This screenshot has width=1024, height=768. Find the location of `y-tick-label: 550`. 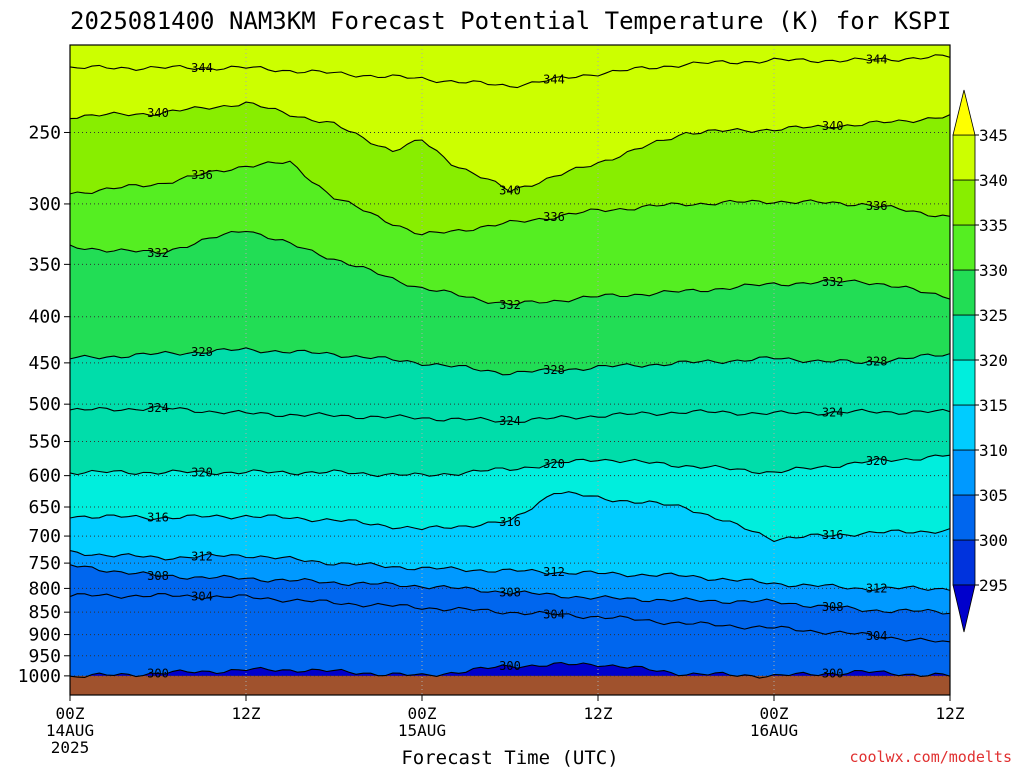

y-tick-label: 550 is located at coordinates (44, 442).